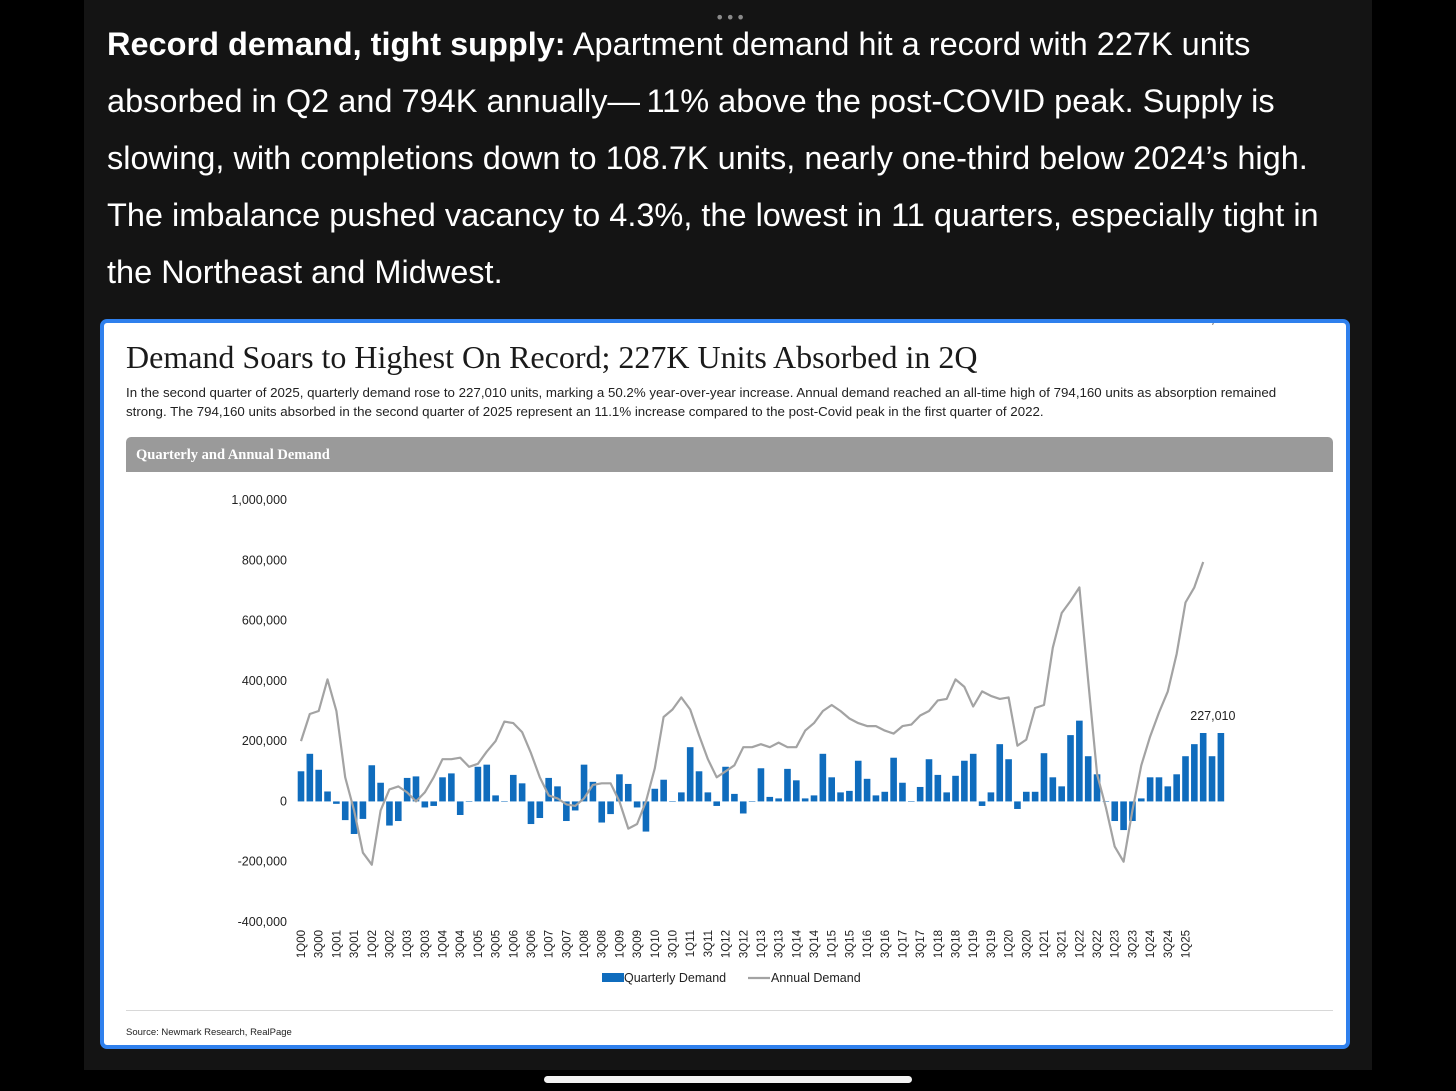 This screenshot has width=1456, height=1091. I want to click on x-tick-label: 1Q07, so click(550, 944).